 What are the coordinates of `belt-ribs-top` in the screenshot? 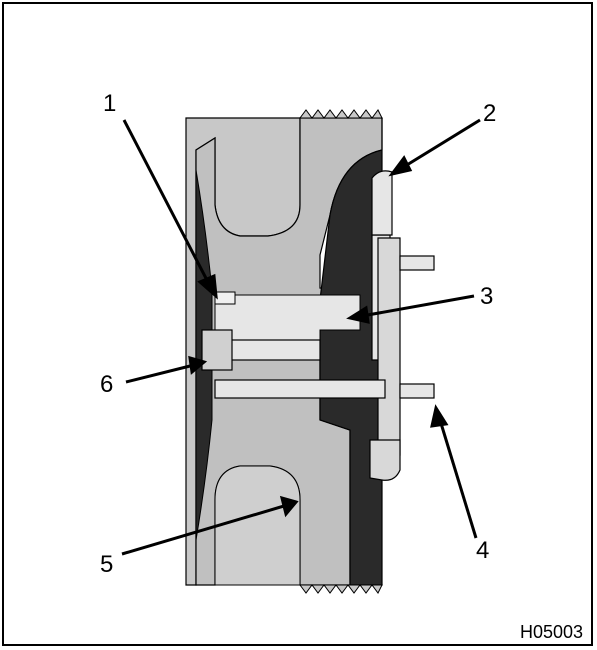 It's located at (341, 114).